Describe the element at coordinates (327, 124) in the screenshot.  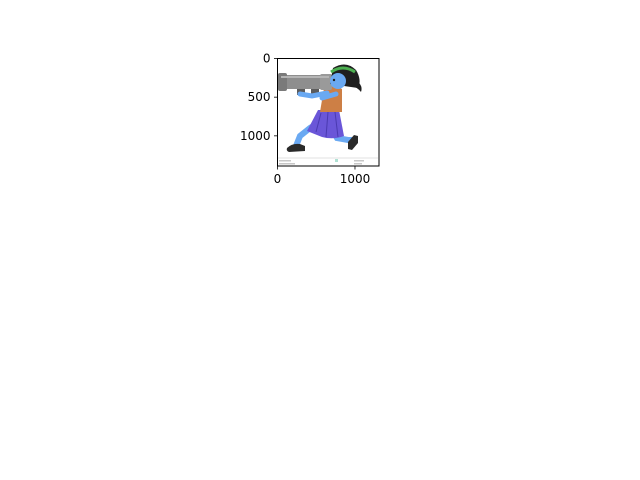
I see `skirt-folds` at that location.